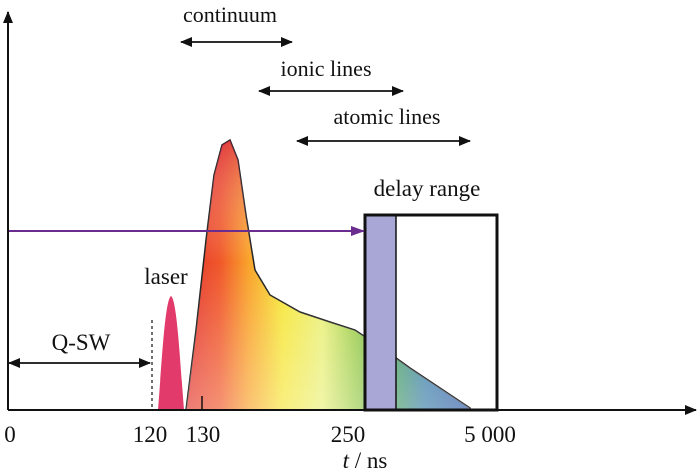  Describe the element at coordinates (490, 434) in the screenshot. I see `tick-label-5000: 5 000` at that location.